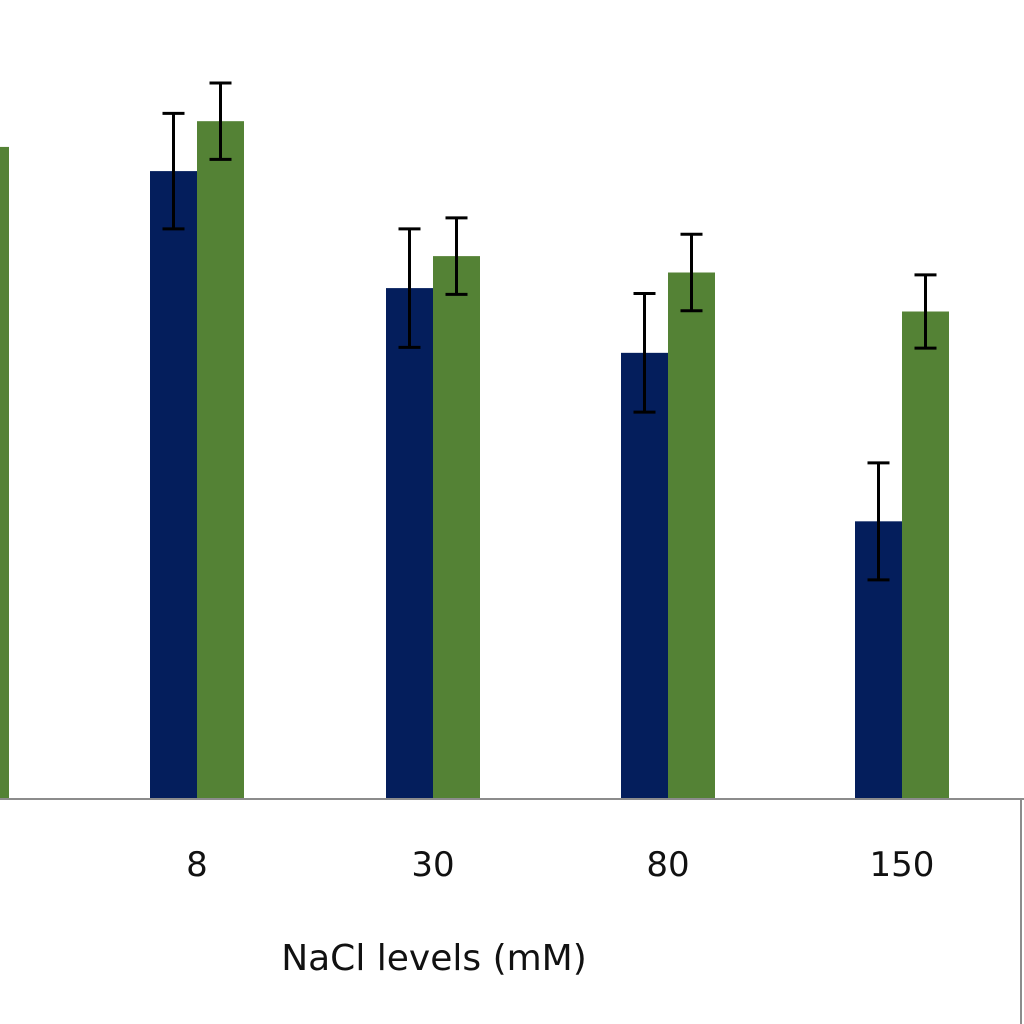 The height and width of the screenshot is (1024, 1024). Describe the element at coordinates (667, 865) in the screenshot. I see `x-tick-label-80: 80` at that location.